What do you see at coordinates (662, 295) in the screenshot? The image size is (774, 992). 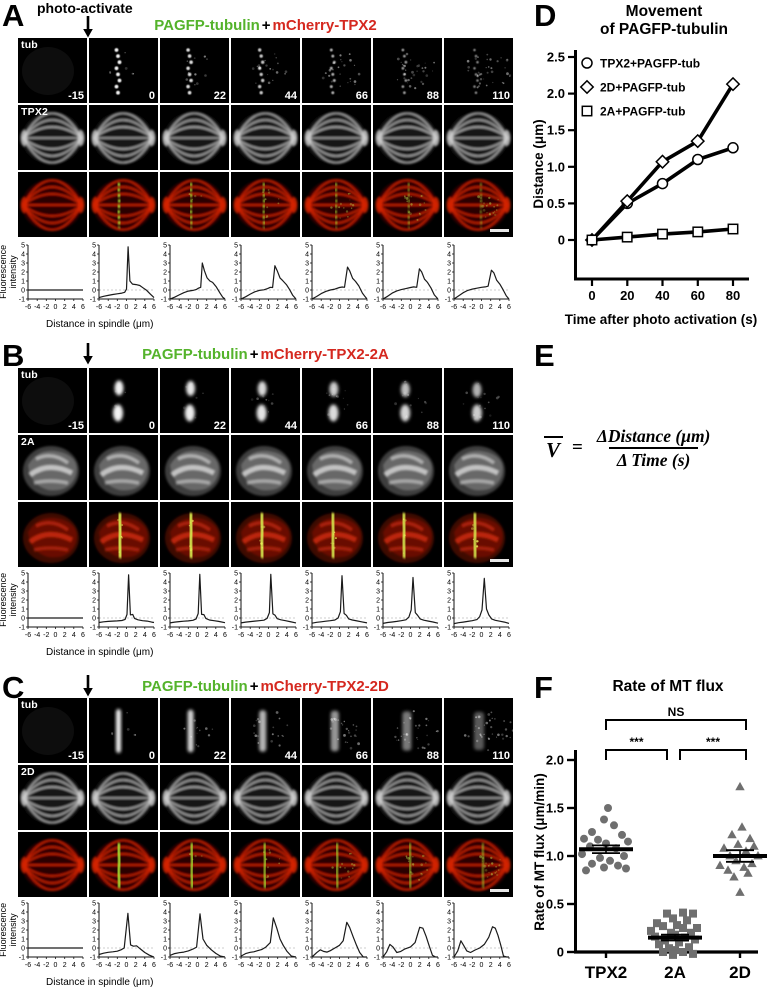 I see `svg-text: 40` at bounding box center [662, 295].